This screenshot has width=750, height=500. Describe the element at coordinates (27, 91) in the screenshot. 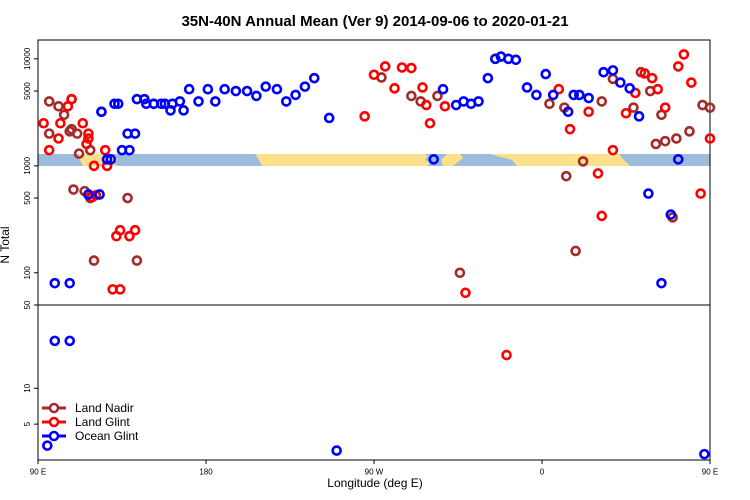

I see `y-tick-label-upper-5000: 5000` at that location.